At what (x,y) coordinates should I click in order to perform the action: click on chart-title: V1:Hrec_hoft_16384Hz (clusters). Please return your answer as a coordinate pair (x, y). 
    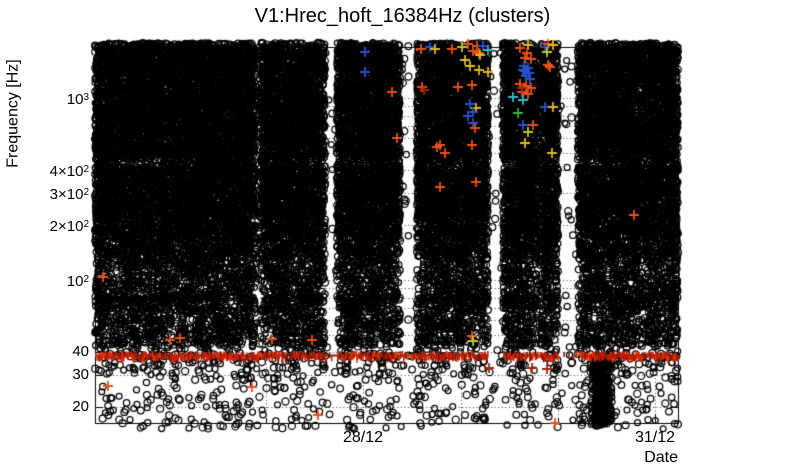
    Looking at the image, I should click on (402, 16).